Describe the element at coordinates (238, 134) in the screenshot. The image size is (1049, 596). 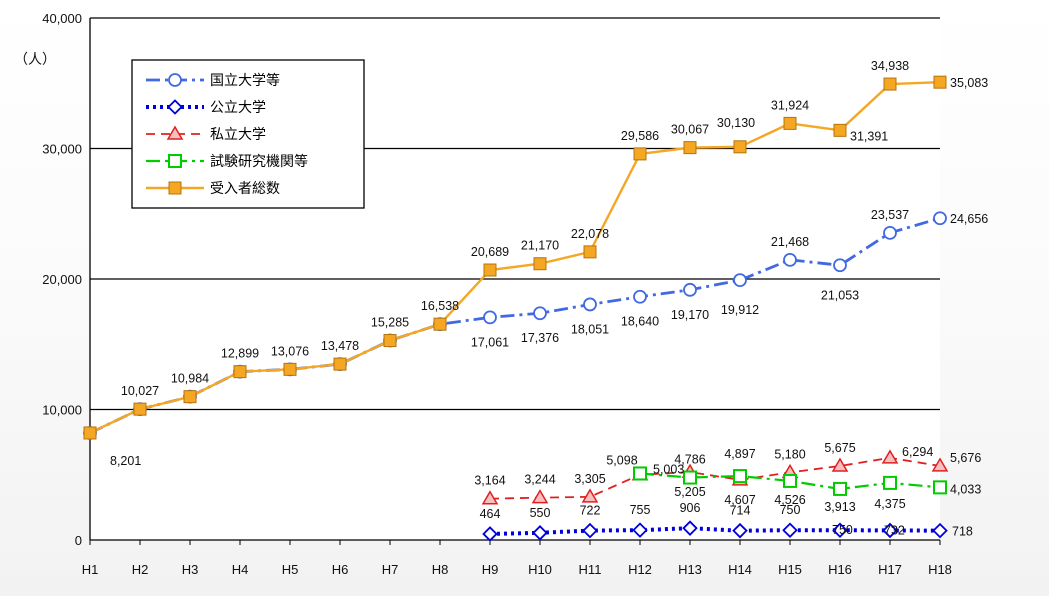
I see `legend-label-private: 私立大学` at that location.